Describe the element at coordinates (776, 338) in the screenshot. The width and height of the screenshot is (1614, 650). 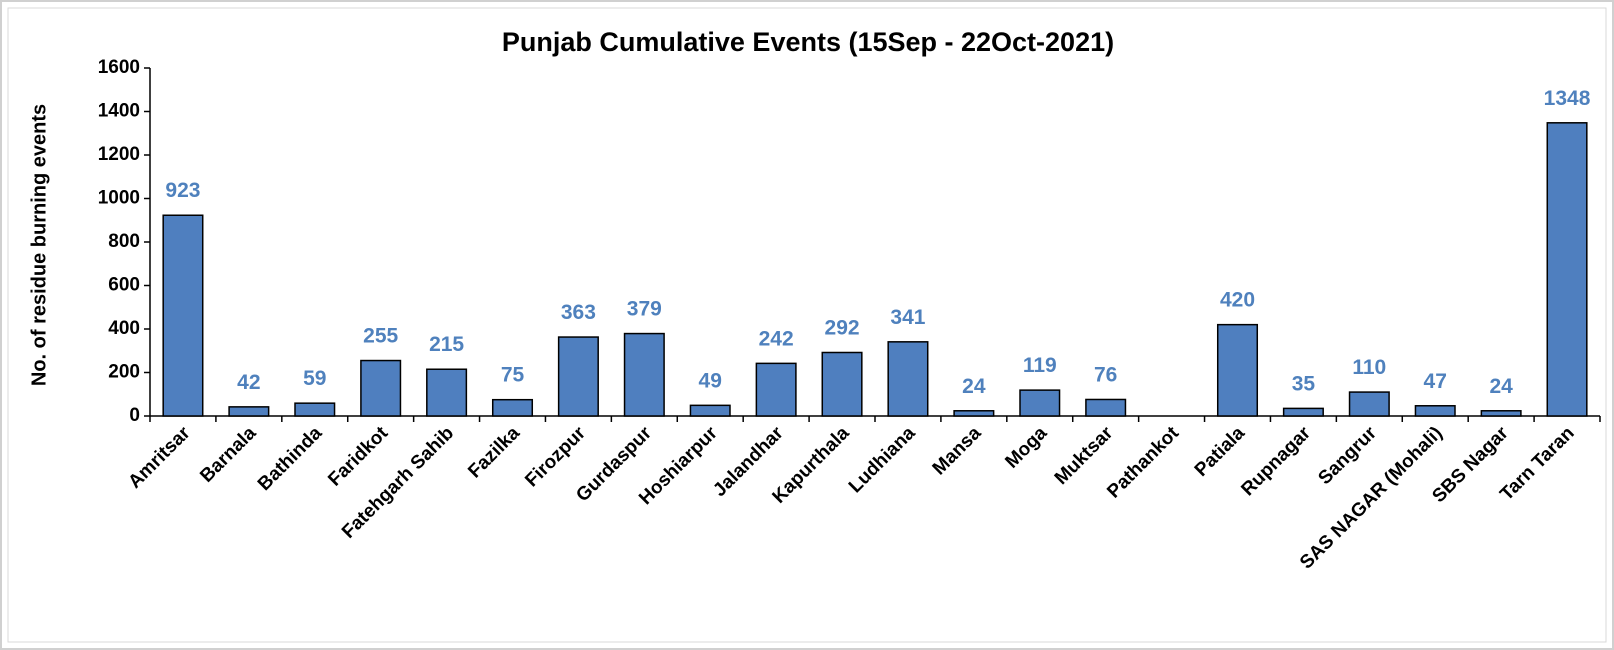
I see `data-label: 242` at that location.